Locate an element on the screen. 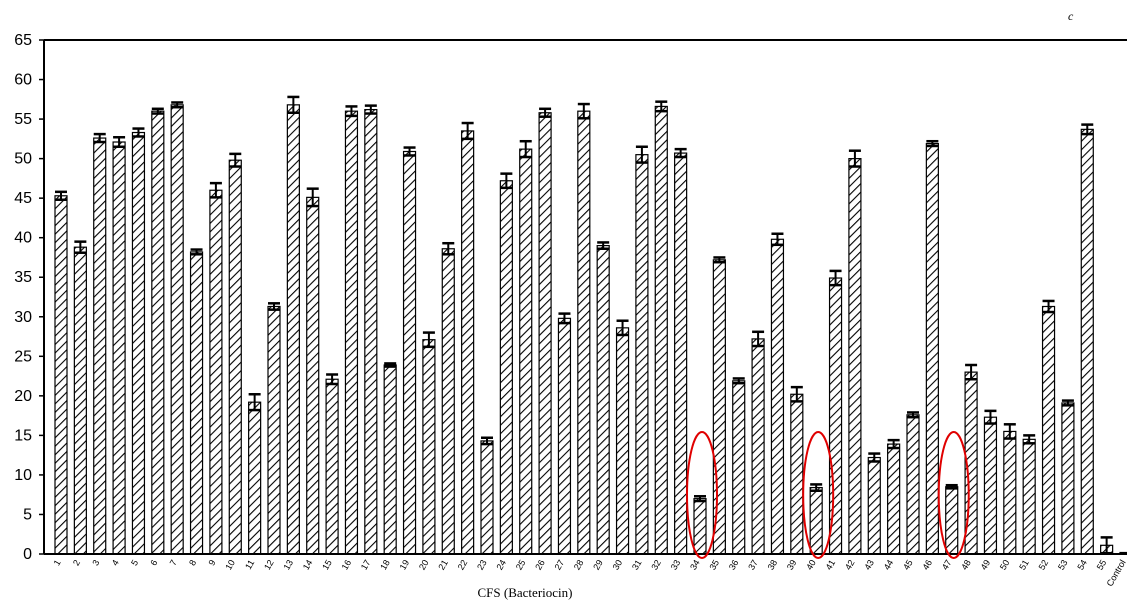  x-tick-label: 10 is located at coordinates (230, 565).